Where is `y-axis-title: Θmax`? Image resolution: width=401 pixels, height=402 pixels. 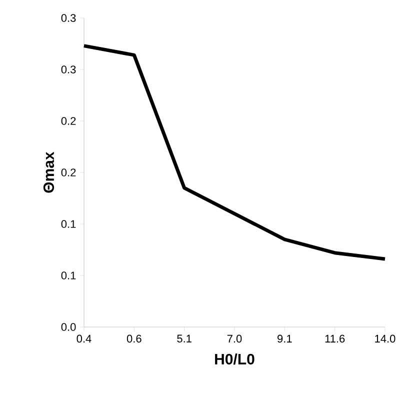 y-axis-title: Θmax is located at coordinates (48, 172).